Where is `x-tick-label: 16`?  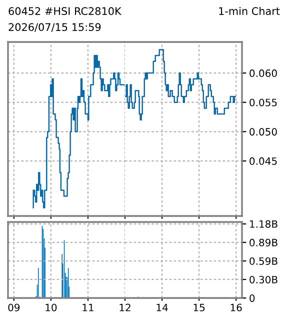 x-tick-label: 16 is located at coordinates (236, 308).